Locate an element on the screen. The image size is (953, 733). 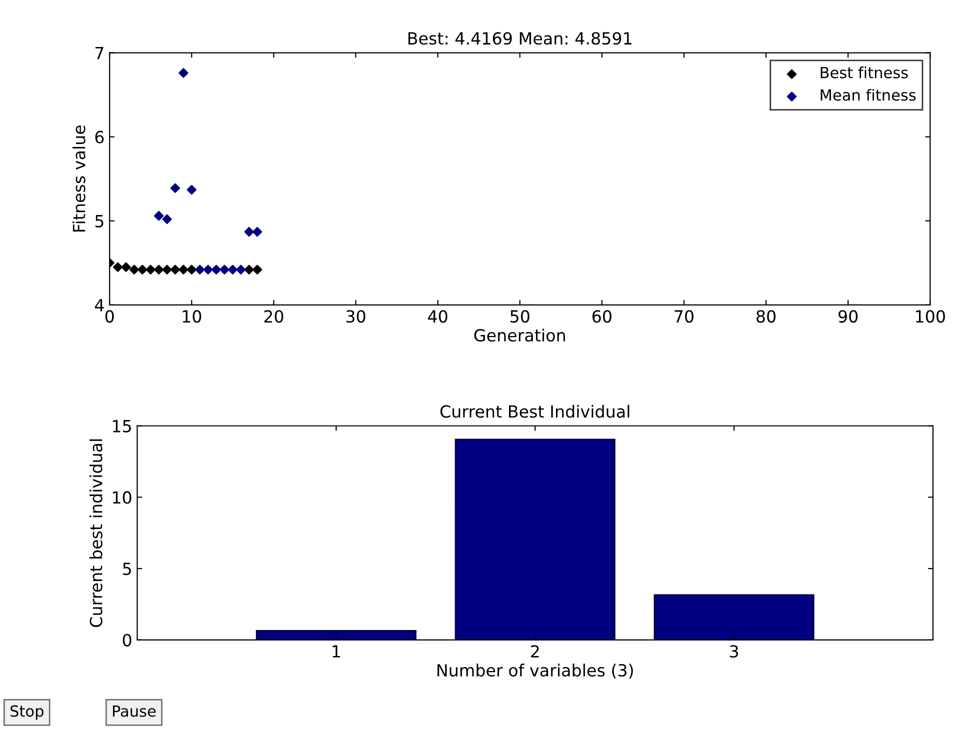
x-tick-label: 30 is located at coordinates (356, 316).